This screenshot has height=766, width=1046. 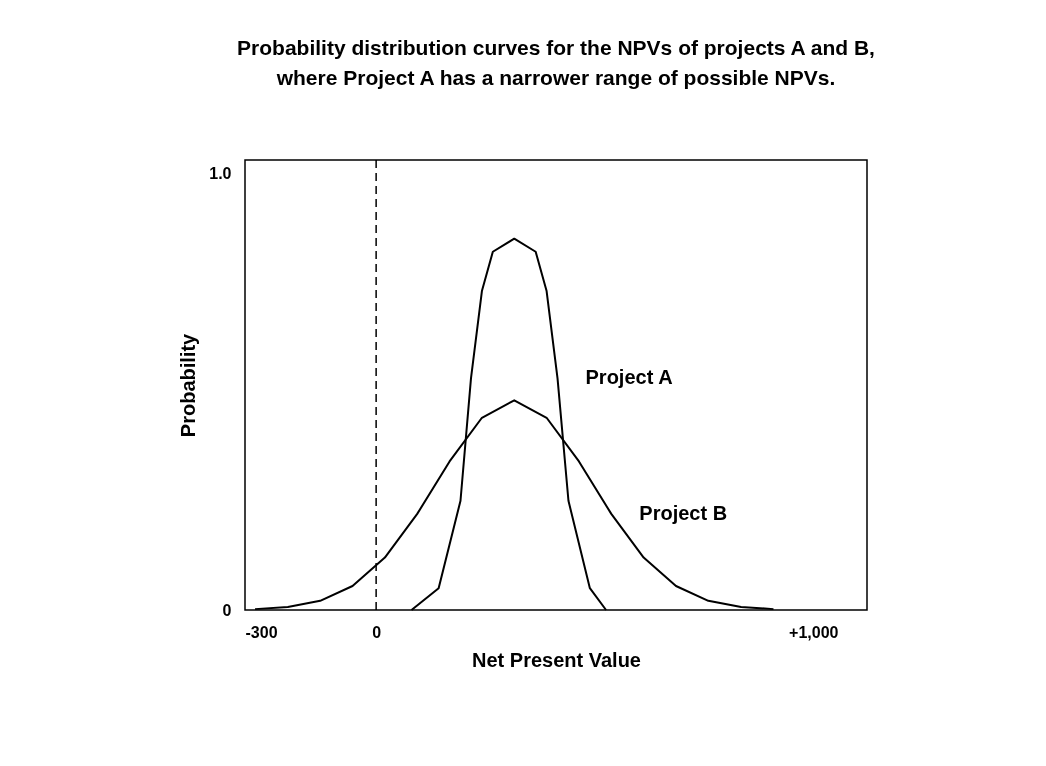 What do you see at coordinates (261, 632) in the screenshot?
I see `x-tick-label: -300` at bounding box center [261, 632].